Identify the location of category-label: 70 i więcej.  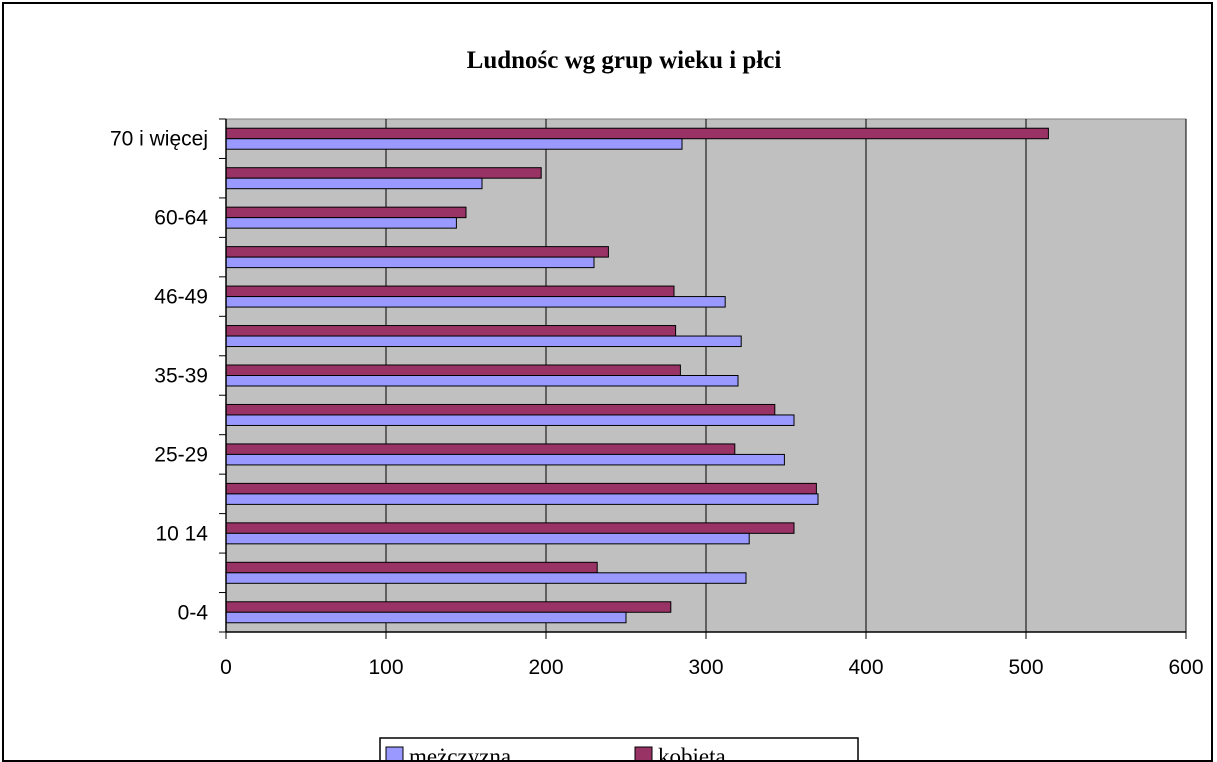
(159, 139).